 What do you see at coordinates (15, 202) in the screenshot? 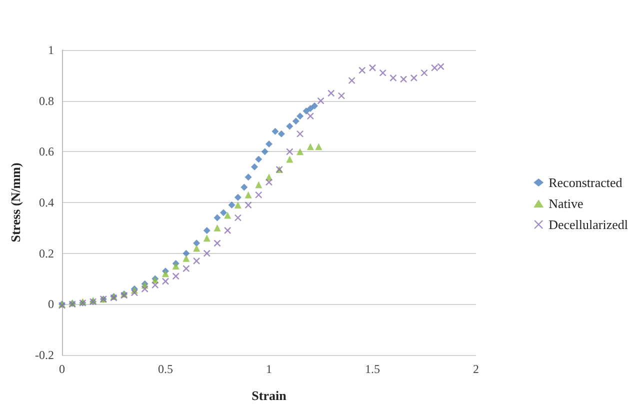
I see `y-axis-title: Stress (N/mm)` at bounding box center [15, 202].